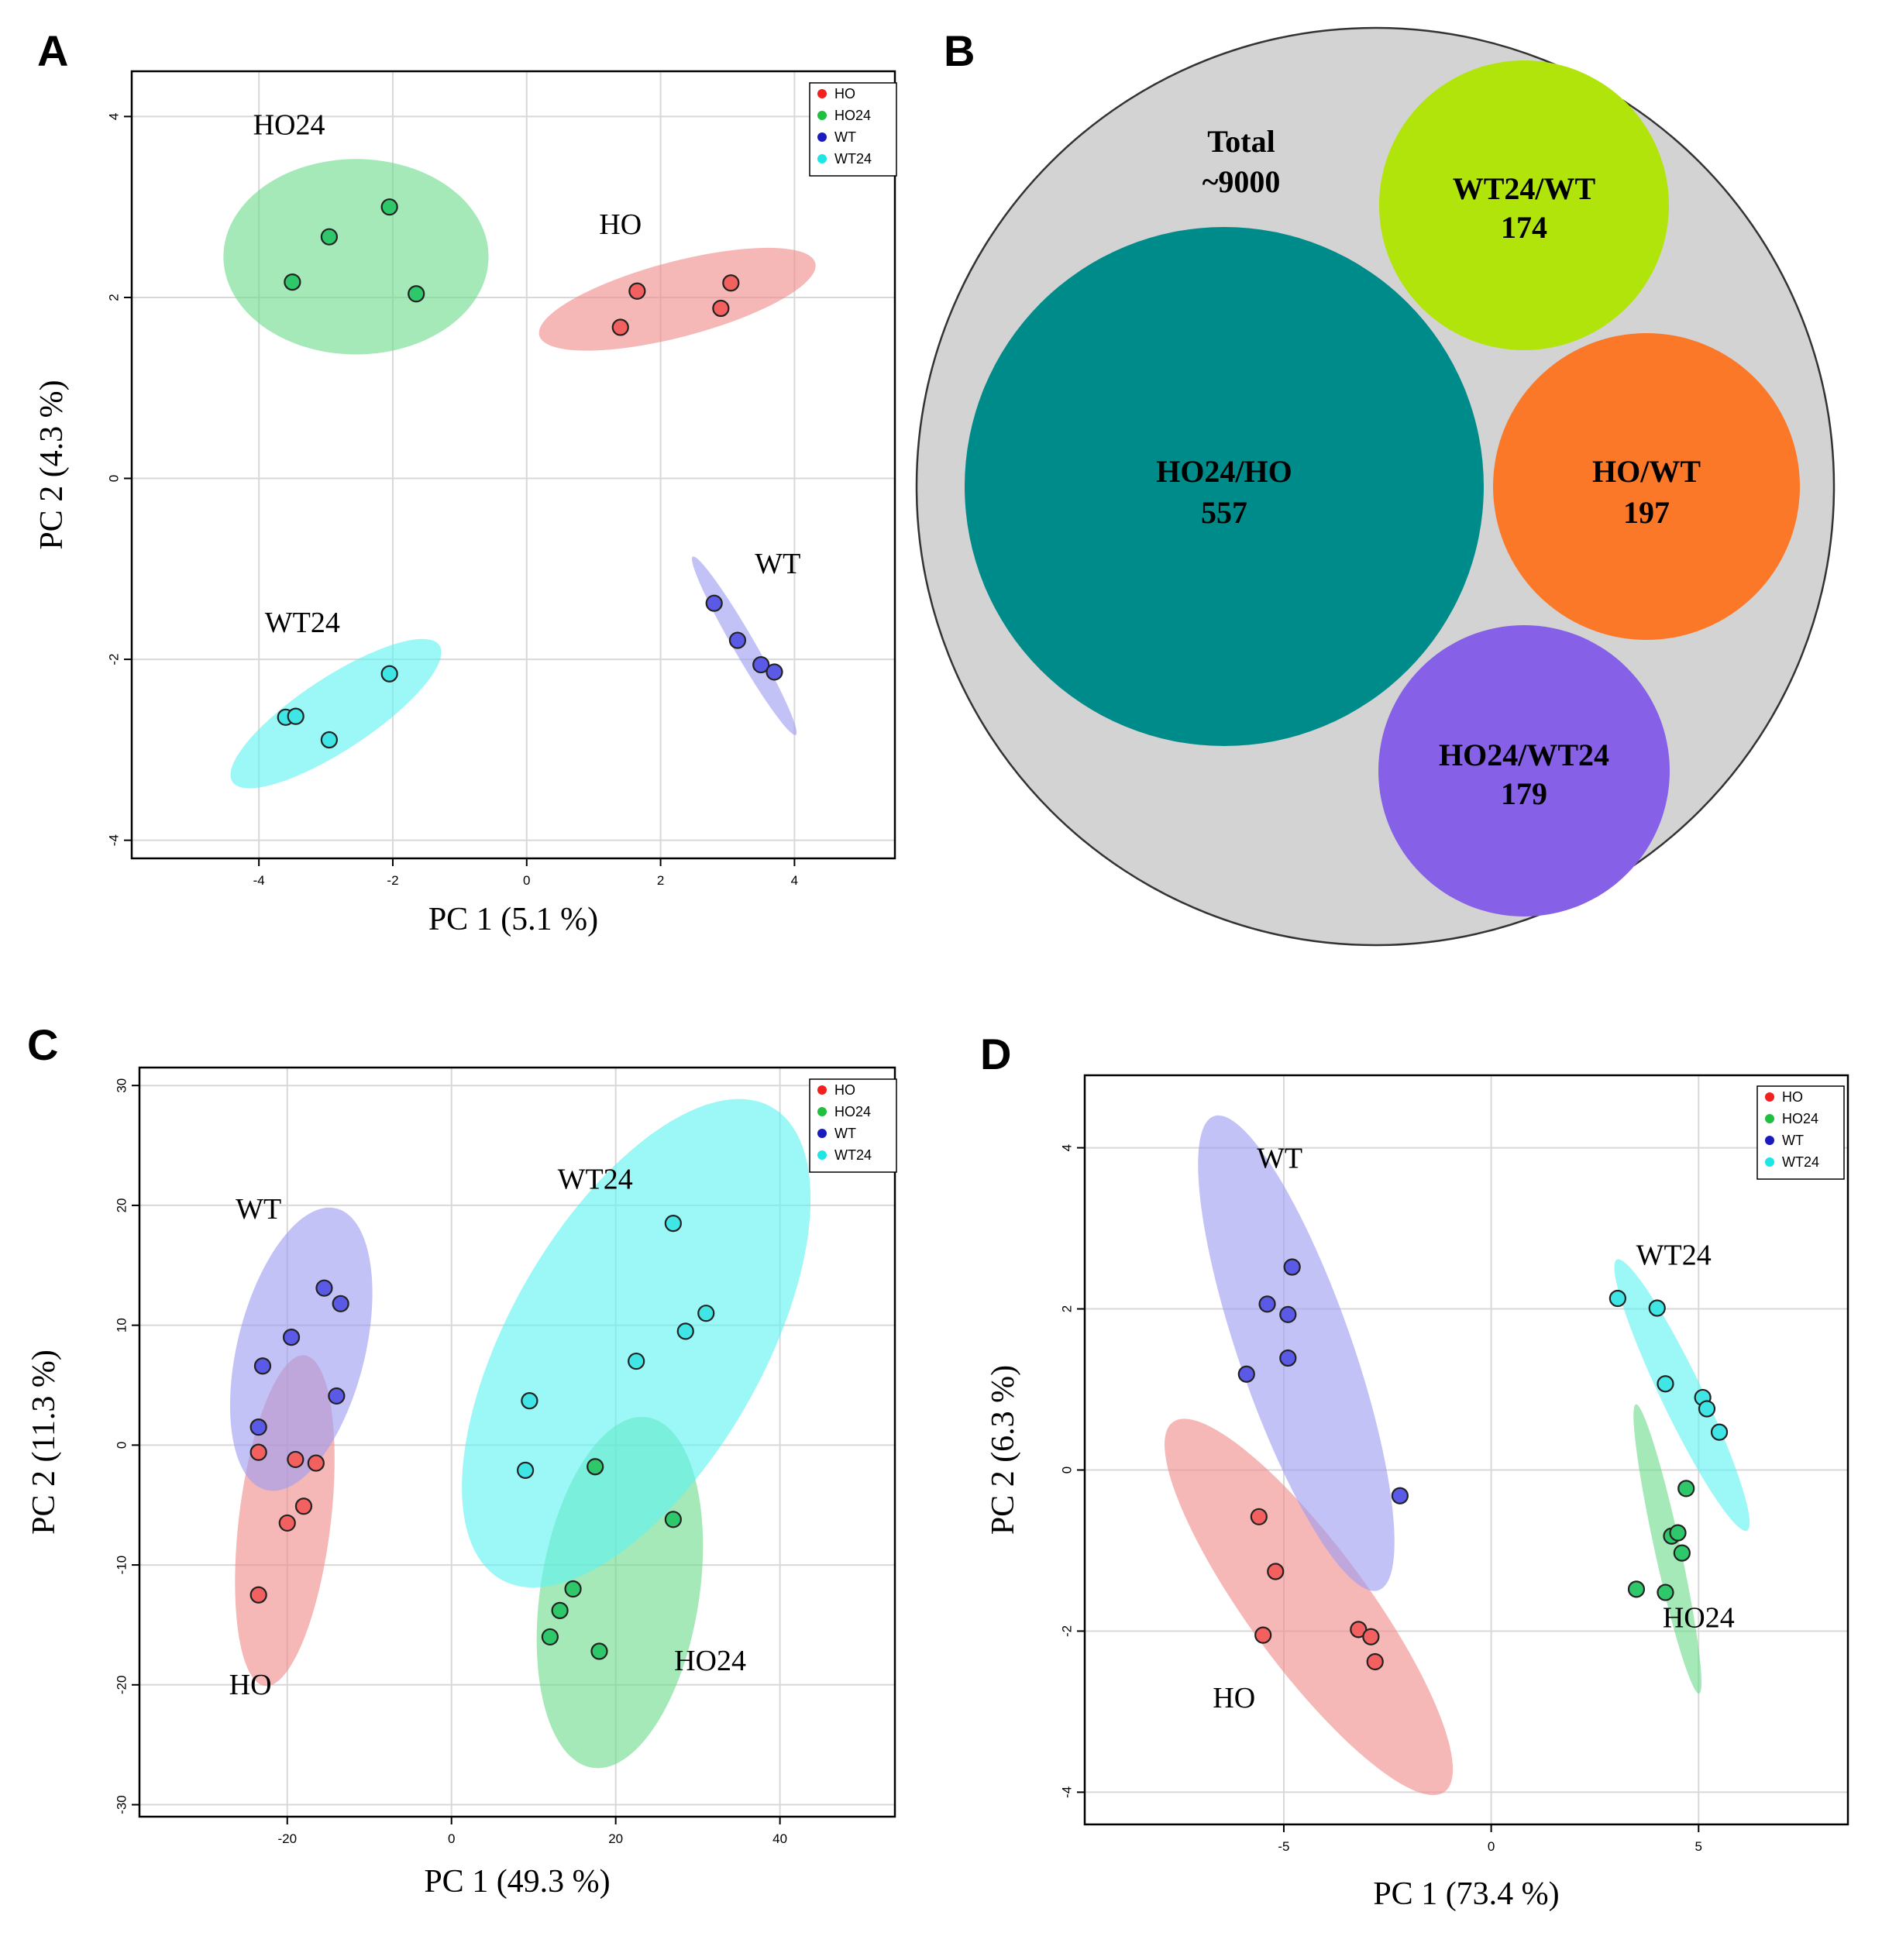 This screenshot has width=1882, height=1960. I want to click on panel-d-group-label-wt24: WT24, so click(1674, 1255).